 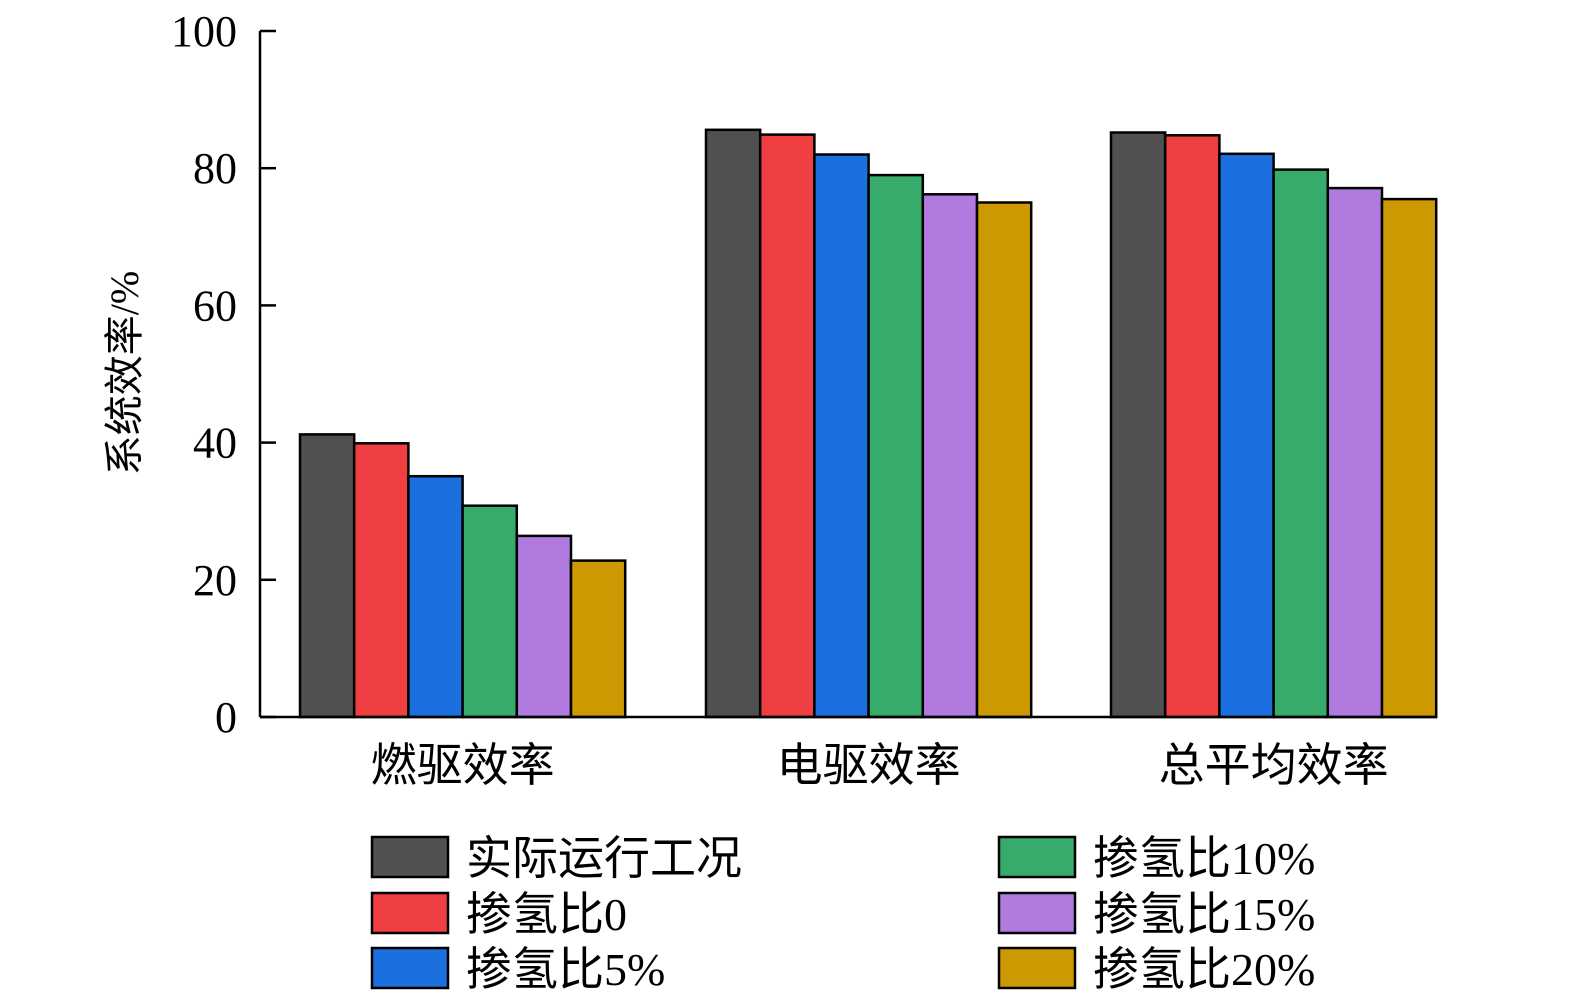 What do you see at coordinates (215, 443) in the screenshot?
I see `y-tick-label-40: 40` at bounding box center [215, 443].